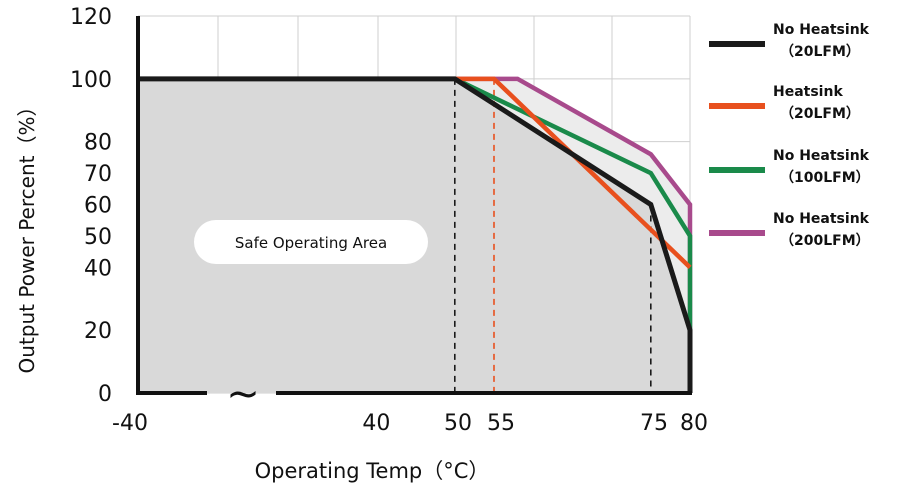  Describe the element at coordinates (91, 17) in the screenshot. I see `y-tick-label: 120` at that location.